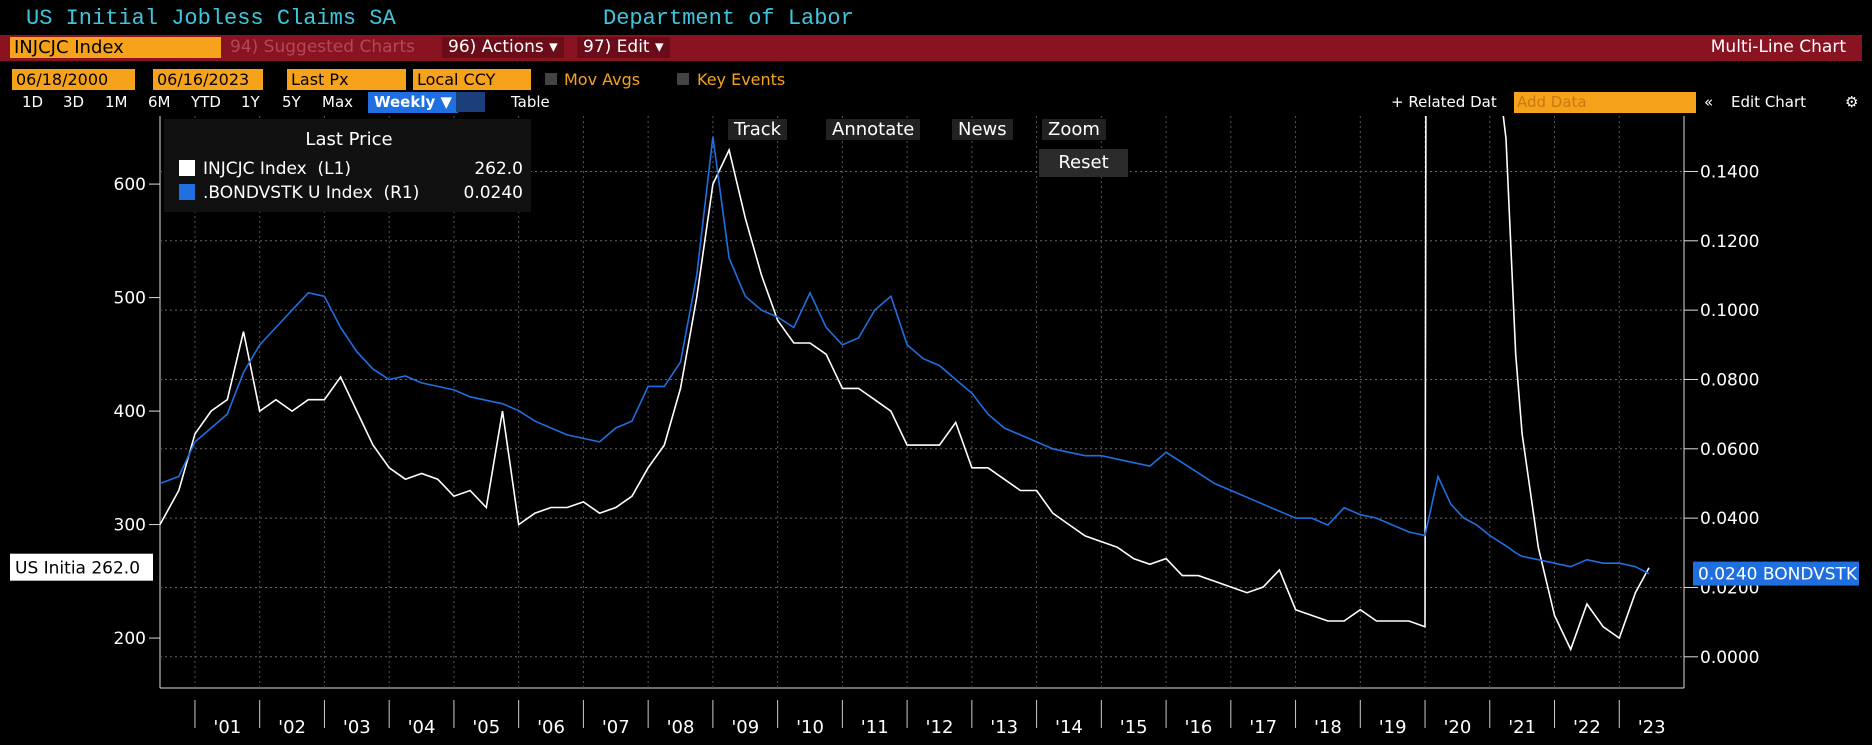  I want to click on y2-tick-label: 0.1200, so click(1729, 242).